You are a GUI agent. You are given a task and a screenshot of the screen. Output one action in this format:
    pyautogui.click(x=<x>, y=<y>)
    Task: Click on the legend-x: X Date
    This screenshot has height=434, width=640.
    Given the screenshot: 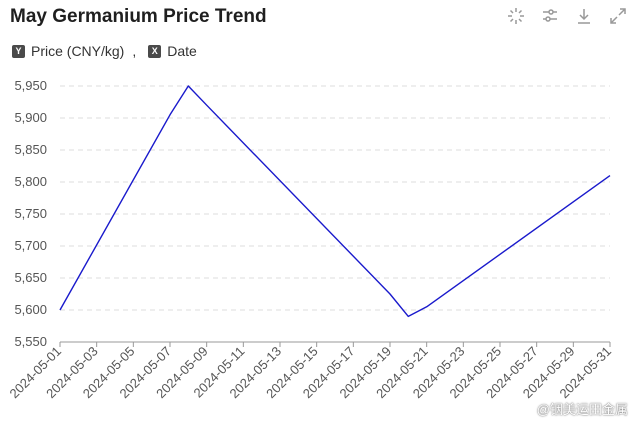 What is the action you would take?
    pyautogui.click(x=172, y=51)
    